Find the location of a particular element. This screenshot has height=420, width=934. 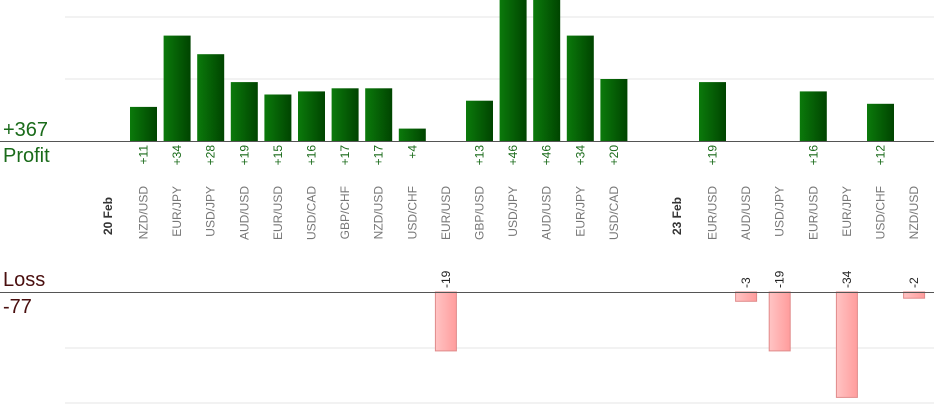

profit-value-label: +15 is located at coordinates (278, 155).